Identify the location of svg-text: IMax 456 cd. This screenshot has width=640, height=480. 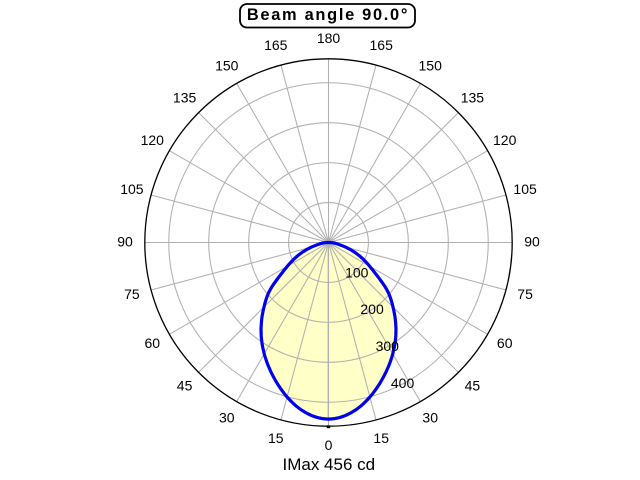
(328, 464).